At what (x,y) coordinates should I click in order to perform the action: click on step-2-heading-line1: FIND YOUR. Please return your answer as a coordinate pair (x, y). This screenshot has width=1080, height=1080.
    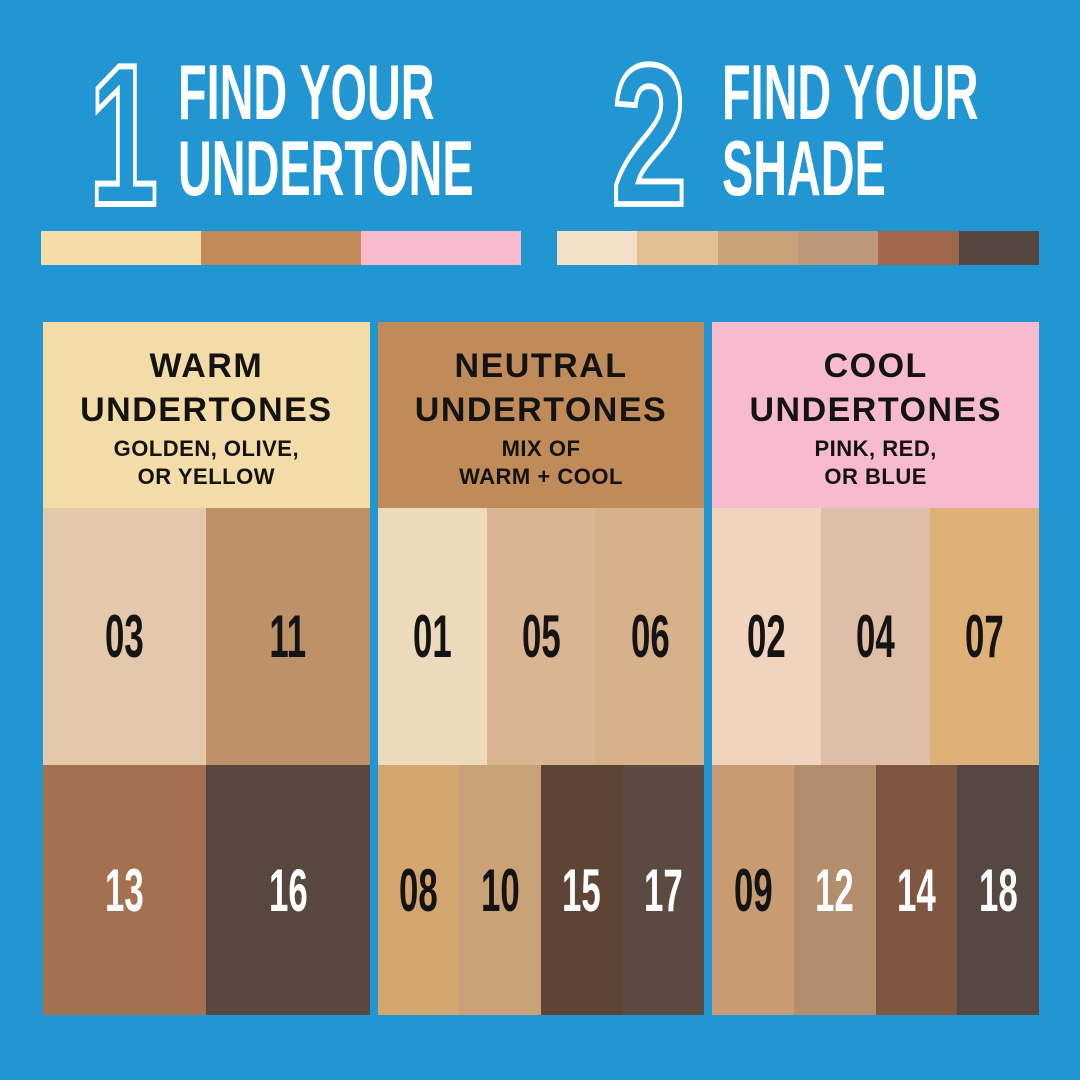
    Looking at the image, I should click on (850, 92).